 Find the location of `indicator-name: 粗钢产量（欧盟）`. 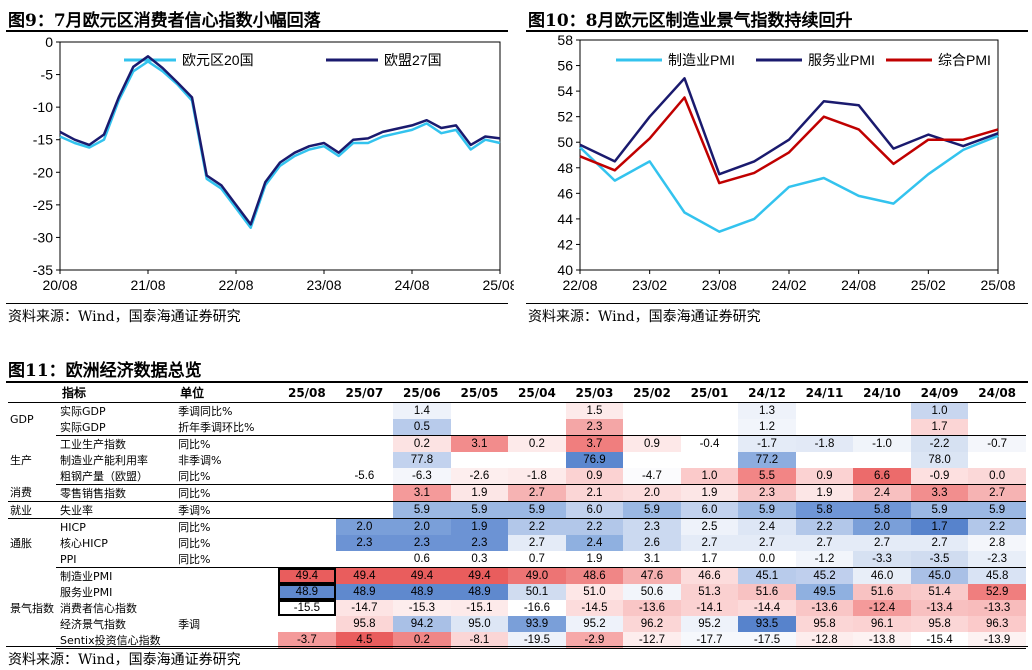

indicator-name: 粗钢产量（欧盟） is located at coordinates (115, 476).